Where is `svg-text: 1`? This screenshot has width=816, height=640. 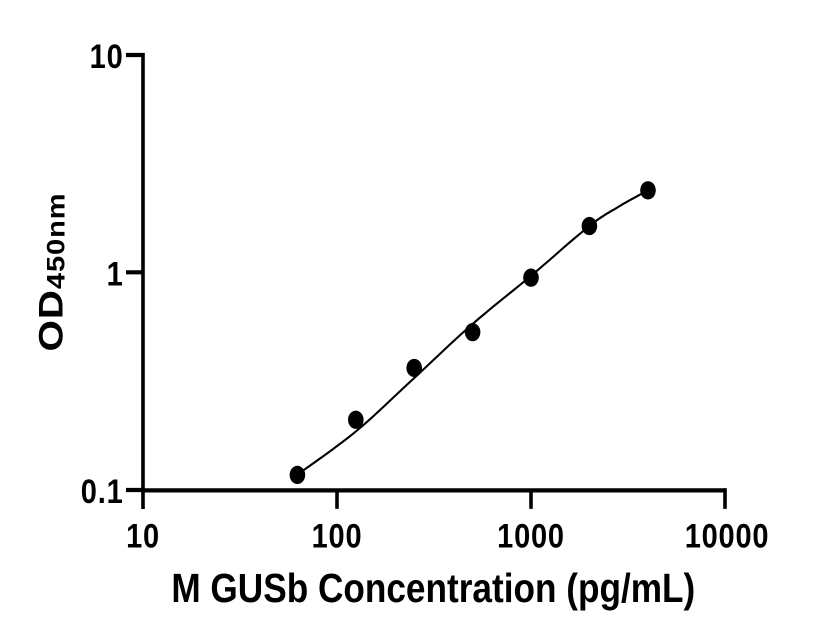 svg-text: 1 is located at coordinates (115, 273).